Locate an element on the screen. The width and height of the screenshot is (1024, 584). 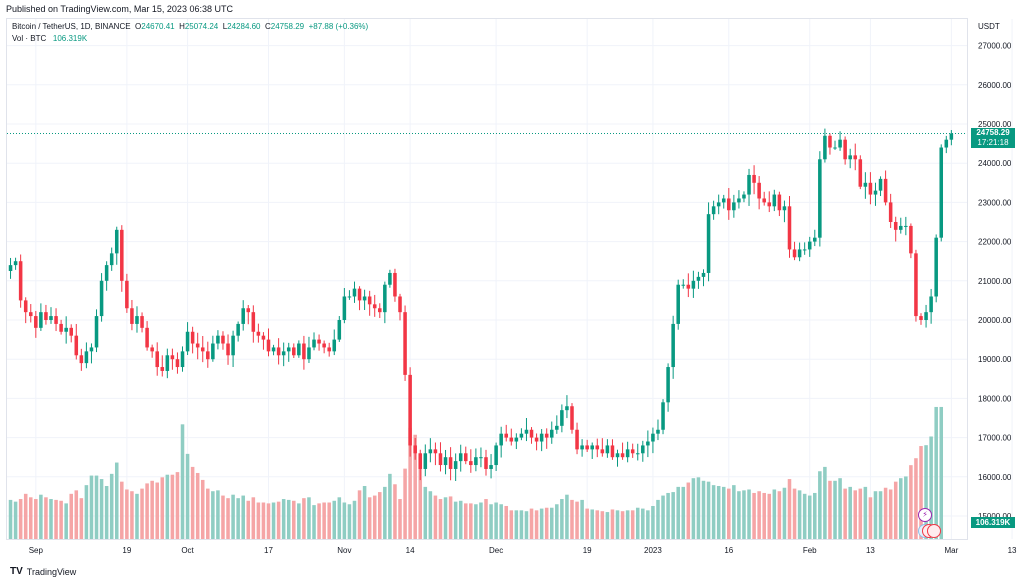
y-tick-label: 16000.00 is located at coordinates (995, 477).